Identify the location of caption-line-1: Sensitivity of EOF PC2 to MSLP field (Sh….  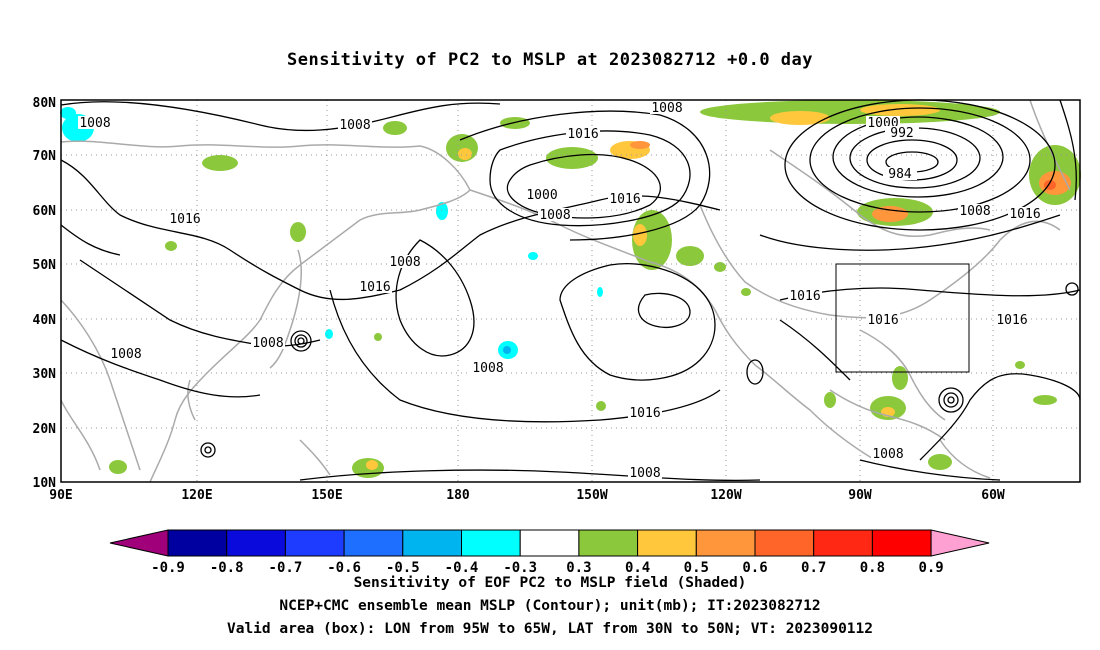
(550, 583).